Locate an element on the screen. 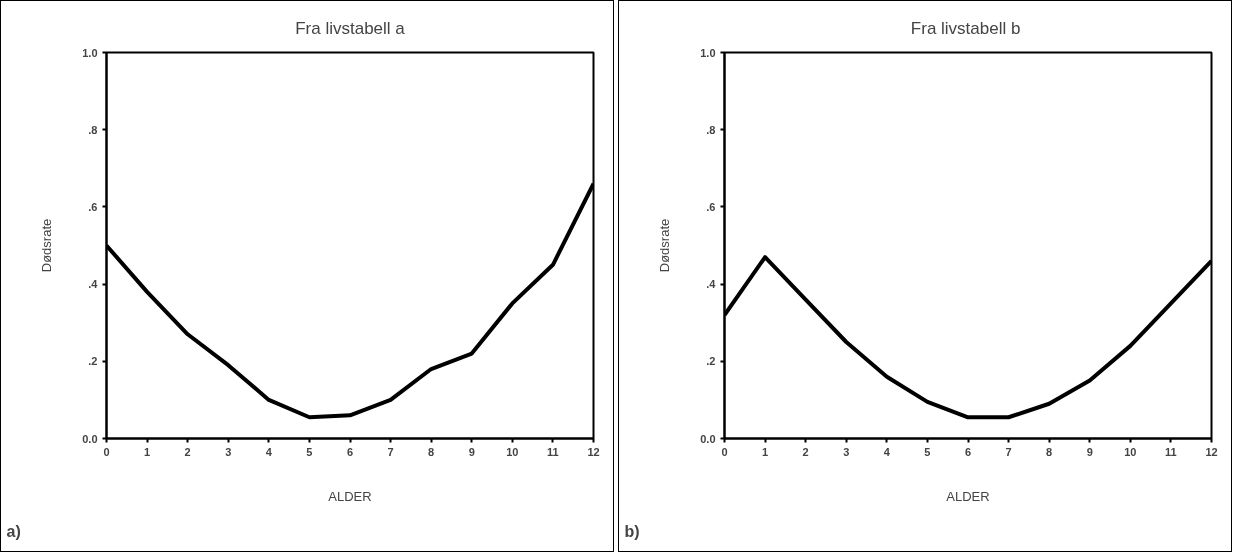 Image resolution: width=1239 pixels, height=558 pixels. chart-title: Fra livstabell a is located at coordinates (350, 28).